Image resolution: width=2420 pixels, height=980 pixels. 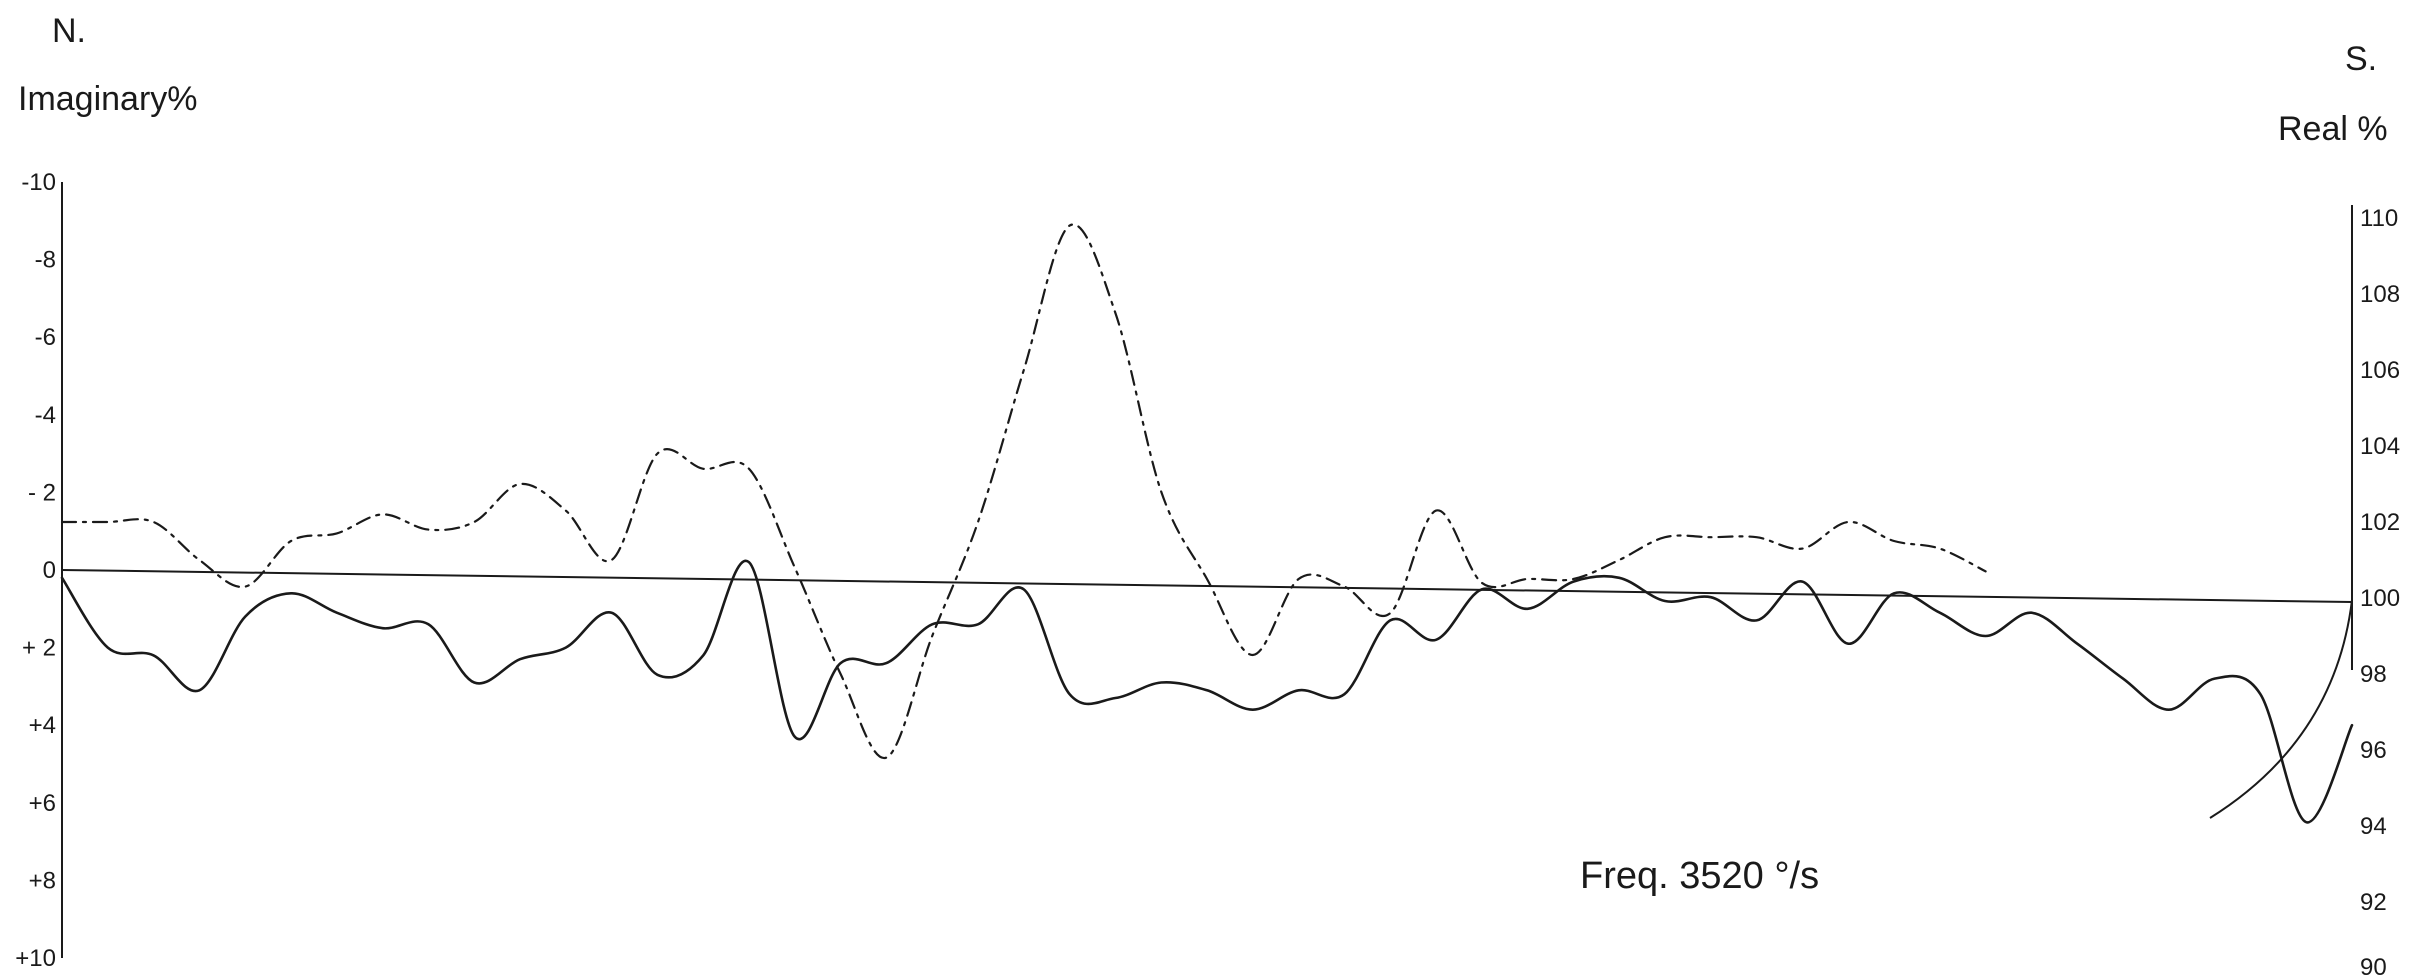 What do you see at coordinates (42, 880) in the screenshot?
I see `left-tick-label: +8` at bounding box center [42, 880].